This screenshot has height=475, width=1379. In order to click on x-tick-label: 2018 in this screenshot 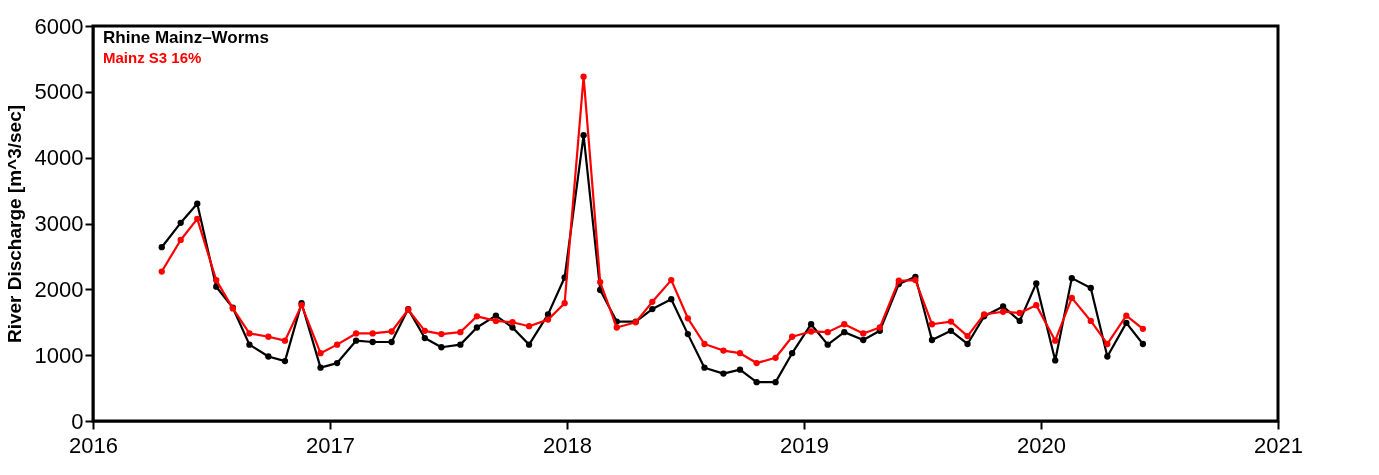, I will do `click(567, 445)`.